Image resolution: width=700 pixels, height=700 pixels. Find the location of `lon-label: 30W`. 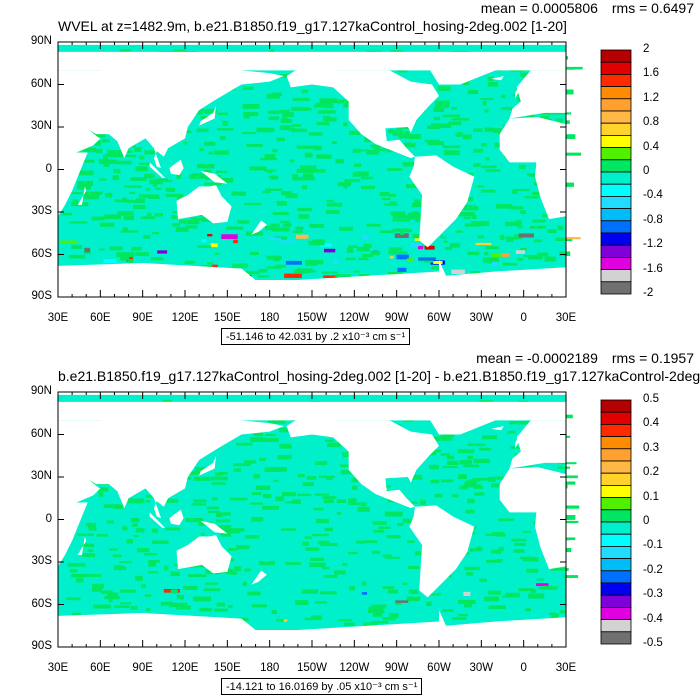

lon-label: 30W is located at coordinates (481, 318).